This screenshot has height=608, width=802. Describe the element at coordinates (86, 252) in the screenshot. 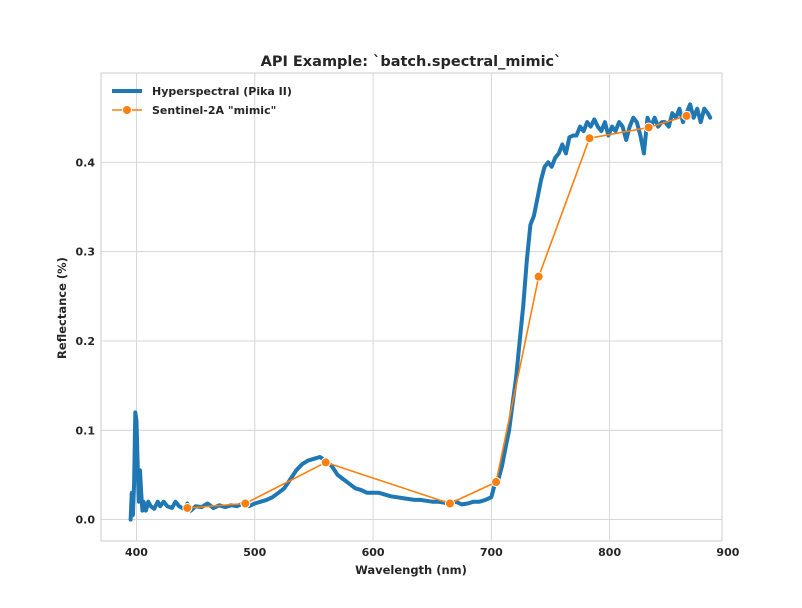

I see `y-tick-label: 0.3` at that location.